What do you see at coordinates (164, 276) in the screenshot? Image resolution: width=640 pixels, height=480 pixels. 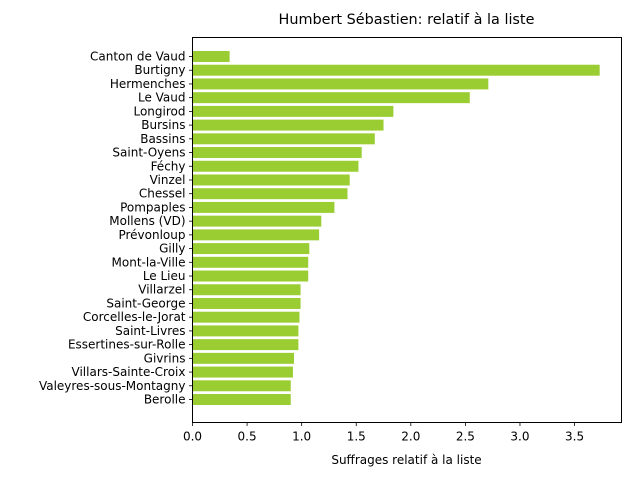 I see `y-tick-label: Le Lieu` at bounding box center [164, 276].